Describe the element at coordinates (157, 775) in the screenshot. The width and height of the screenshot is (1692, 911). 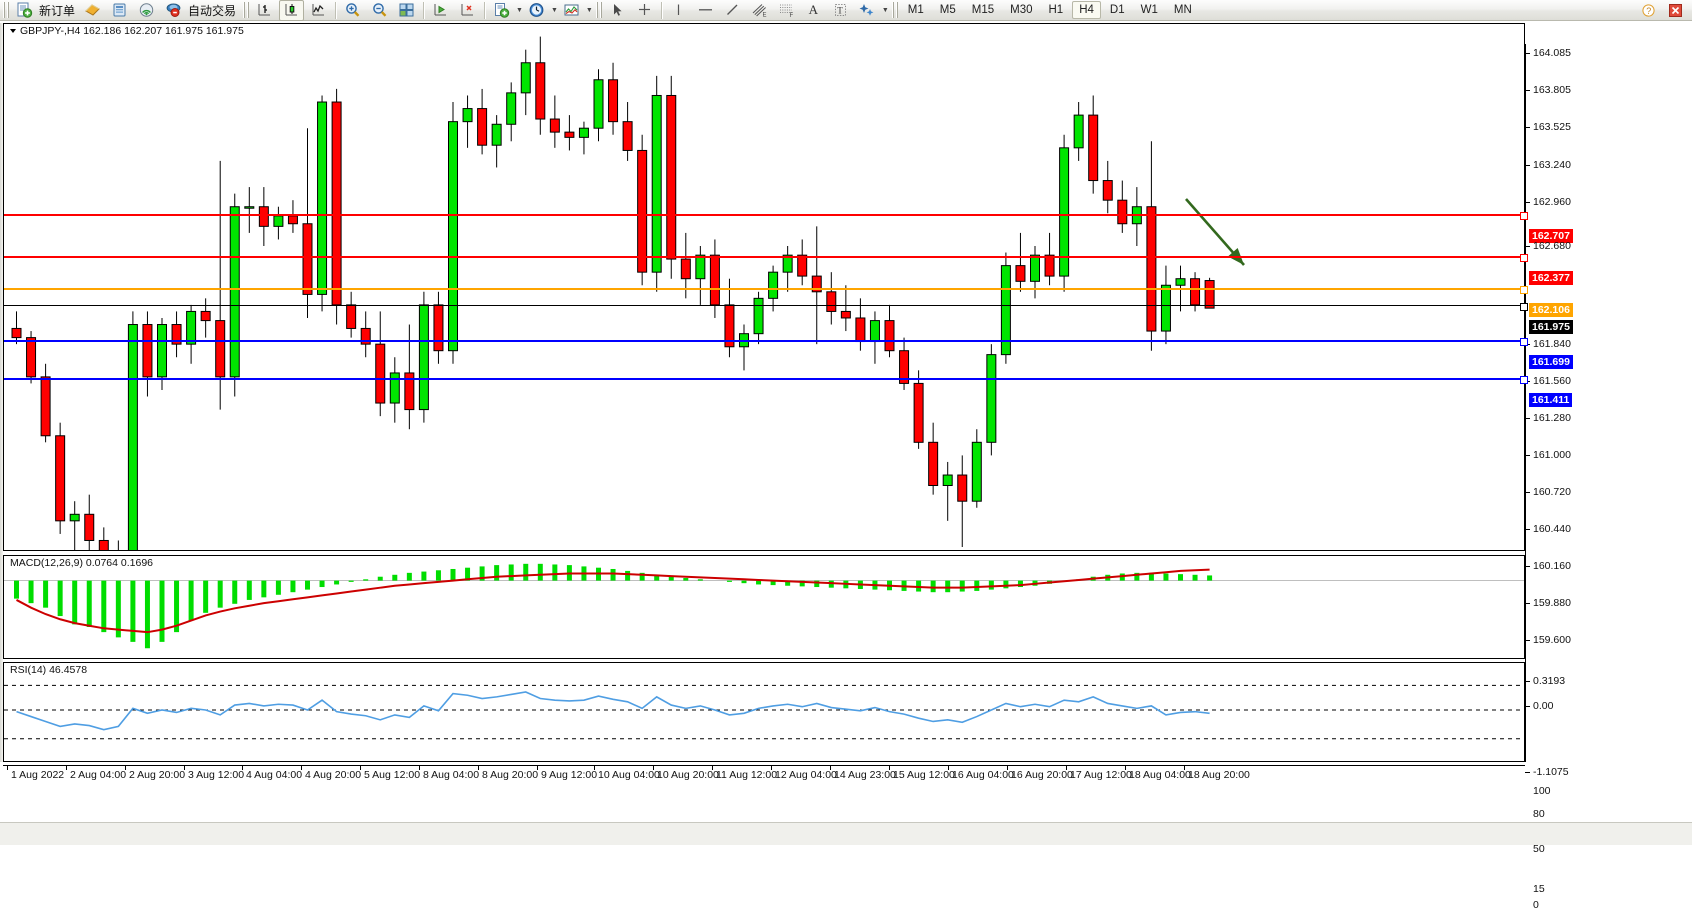
I see `time-tick-label: 2 Aug 20:00` at that location.